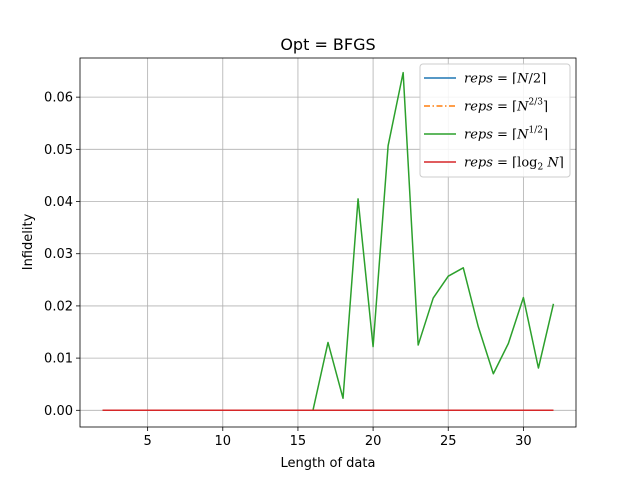 Image resolution: width=640 pixels, height=480 pixels. What do you see at coordinates (223, 441) in the screenshot?
I see `x-tick-label: 10` at bounding box center [223, 441].